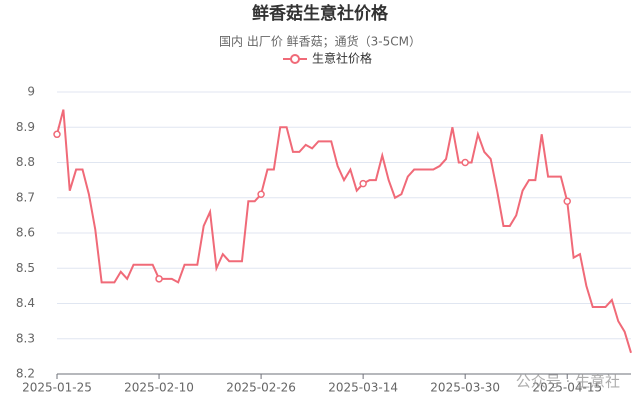 The width and height of the screenshot is (640, 408). I want to click on x-tick-label: 2025-04-15, so click(567, 388).